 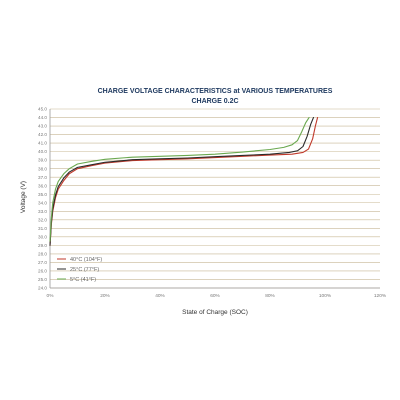 I want to click on y-tick-label: 37.0, so click(x=42, y=177).